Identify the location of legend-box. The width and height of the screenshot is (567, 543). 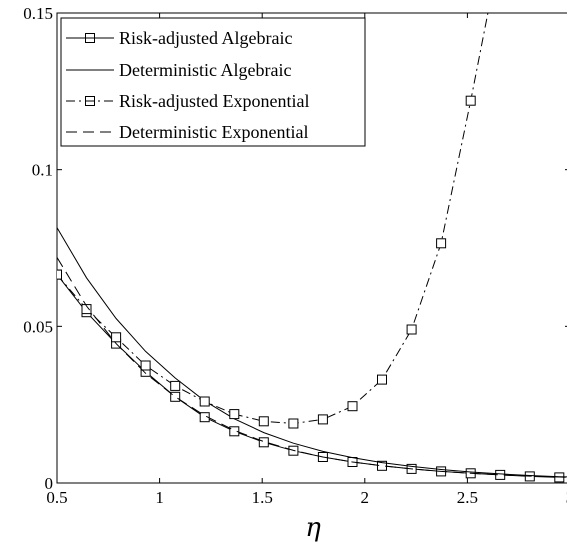
(213, 82).